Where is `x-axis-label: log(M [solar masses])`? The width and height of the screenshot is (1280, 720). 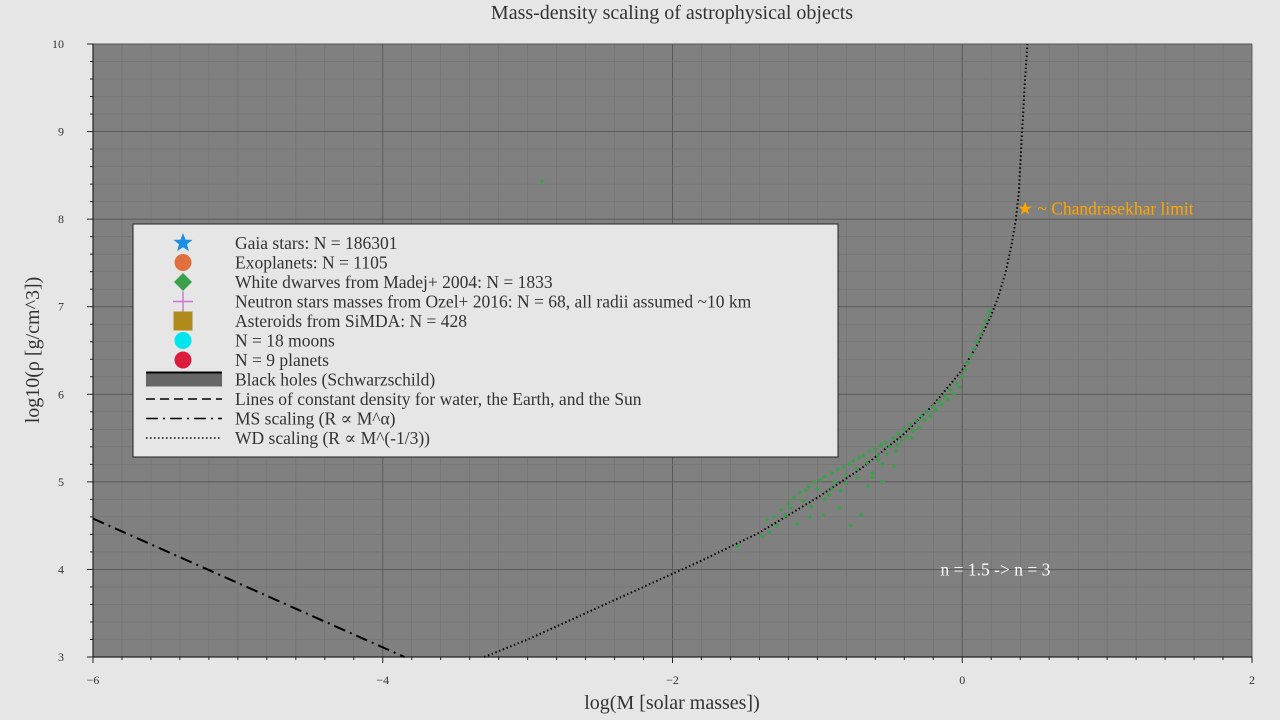 x-axis-label: log(M [solar masses]) is located at coordinates (672, 703).